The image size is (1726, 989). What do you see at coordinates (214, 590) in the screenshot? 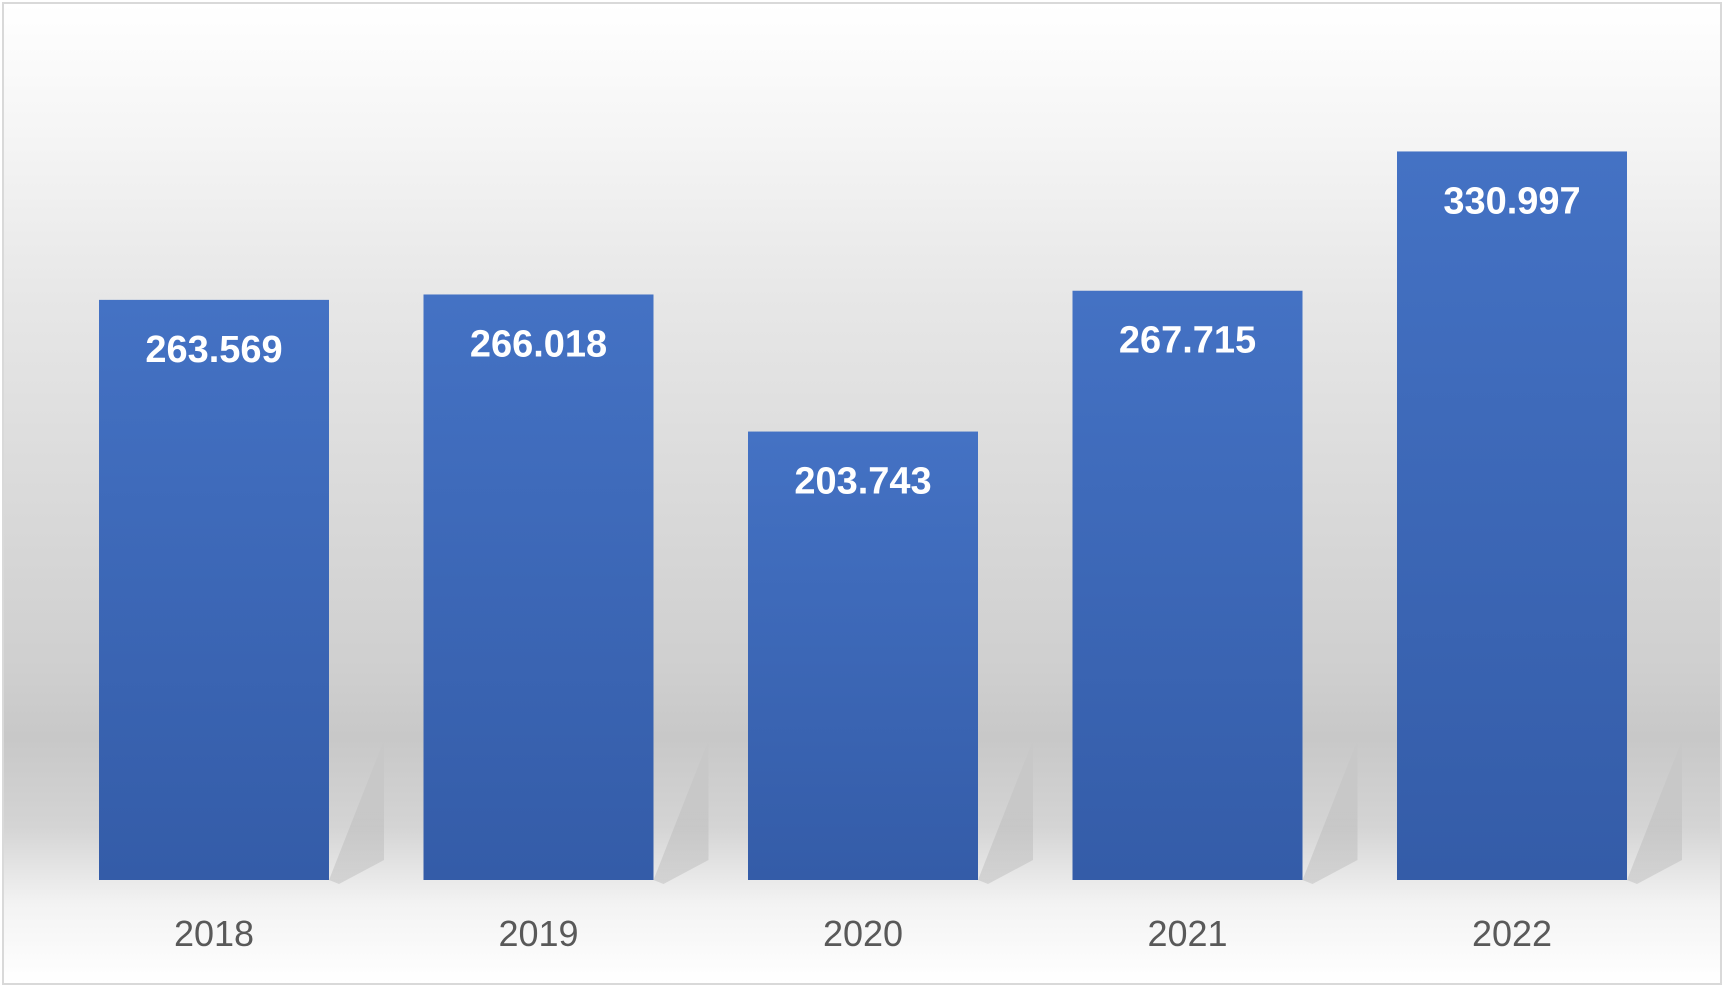
I see `bar-2018` at bounding box center [214, 590].